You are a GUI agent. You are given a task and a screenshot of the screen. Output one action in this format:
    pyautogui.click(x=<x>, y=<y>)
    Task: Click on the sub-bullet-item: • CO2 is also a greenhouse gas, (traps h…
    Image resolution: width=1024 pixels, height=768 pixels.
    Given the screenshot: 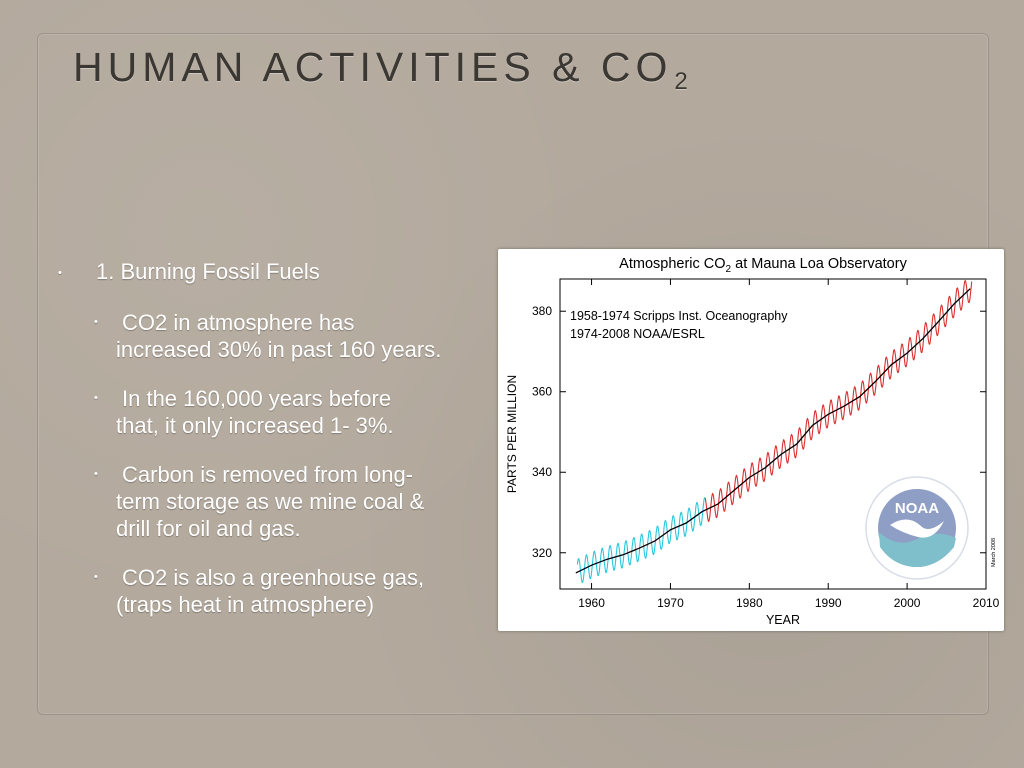 What is the action you would take?
    pyautogui.click(x=278, y=591)
    